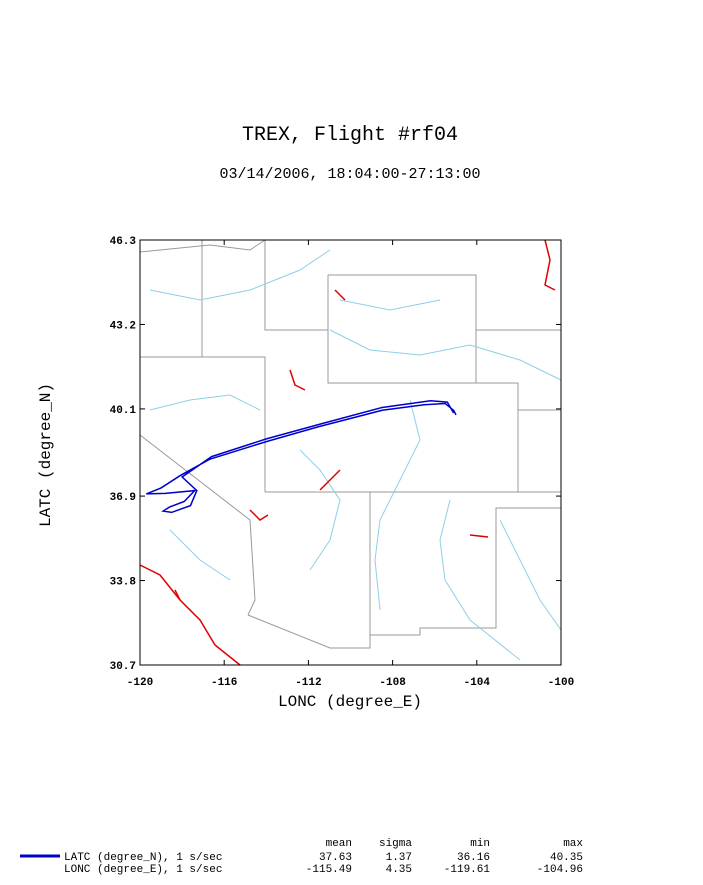 This screenshot has width=703, height=885. What do you see at coordinates (143, 870) in the screenshot?
I see `legend-label: LONC (degree_E), 1 s/sec` at bounding box center [143, 870].